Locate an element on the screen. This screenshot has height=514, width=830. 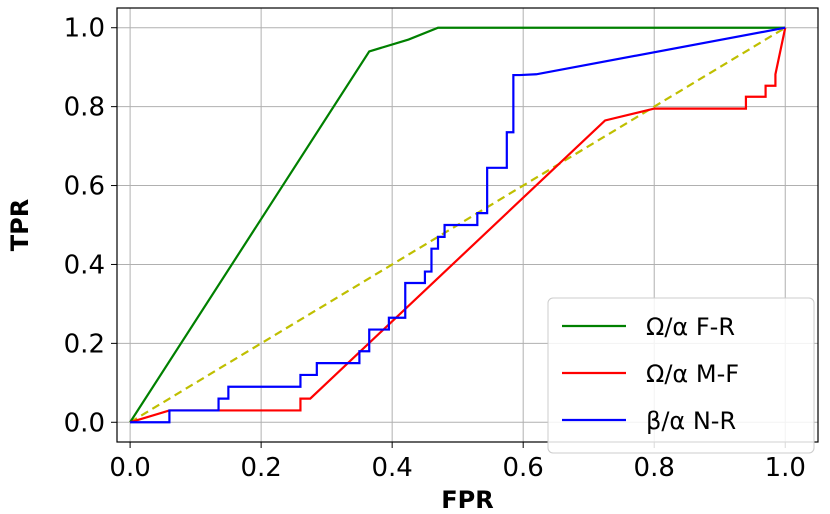
legend: Ω/α F-R Ω/α M-F β/α N-R is located at coordinates (681, 375).